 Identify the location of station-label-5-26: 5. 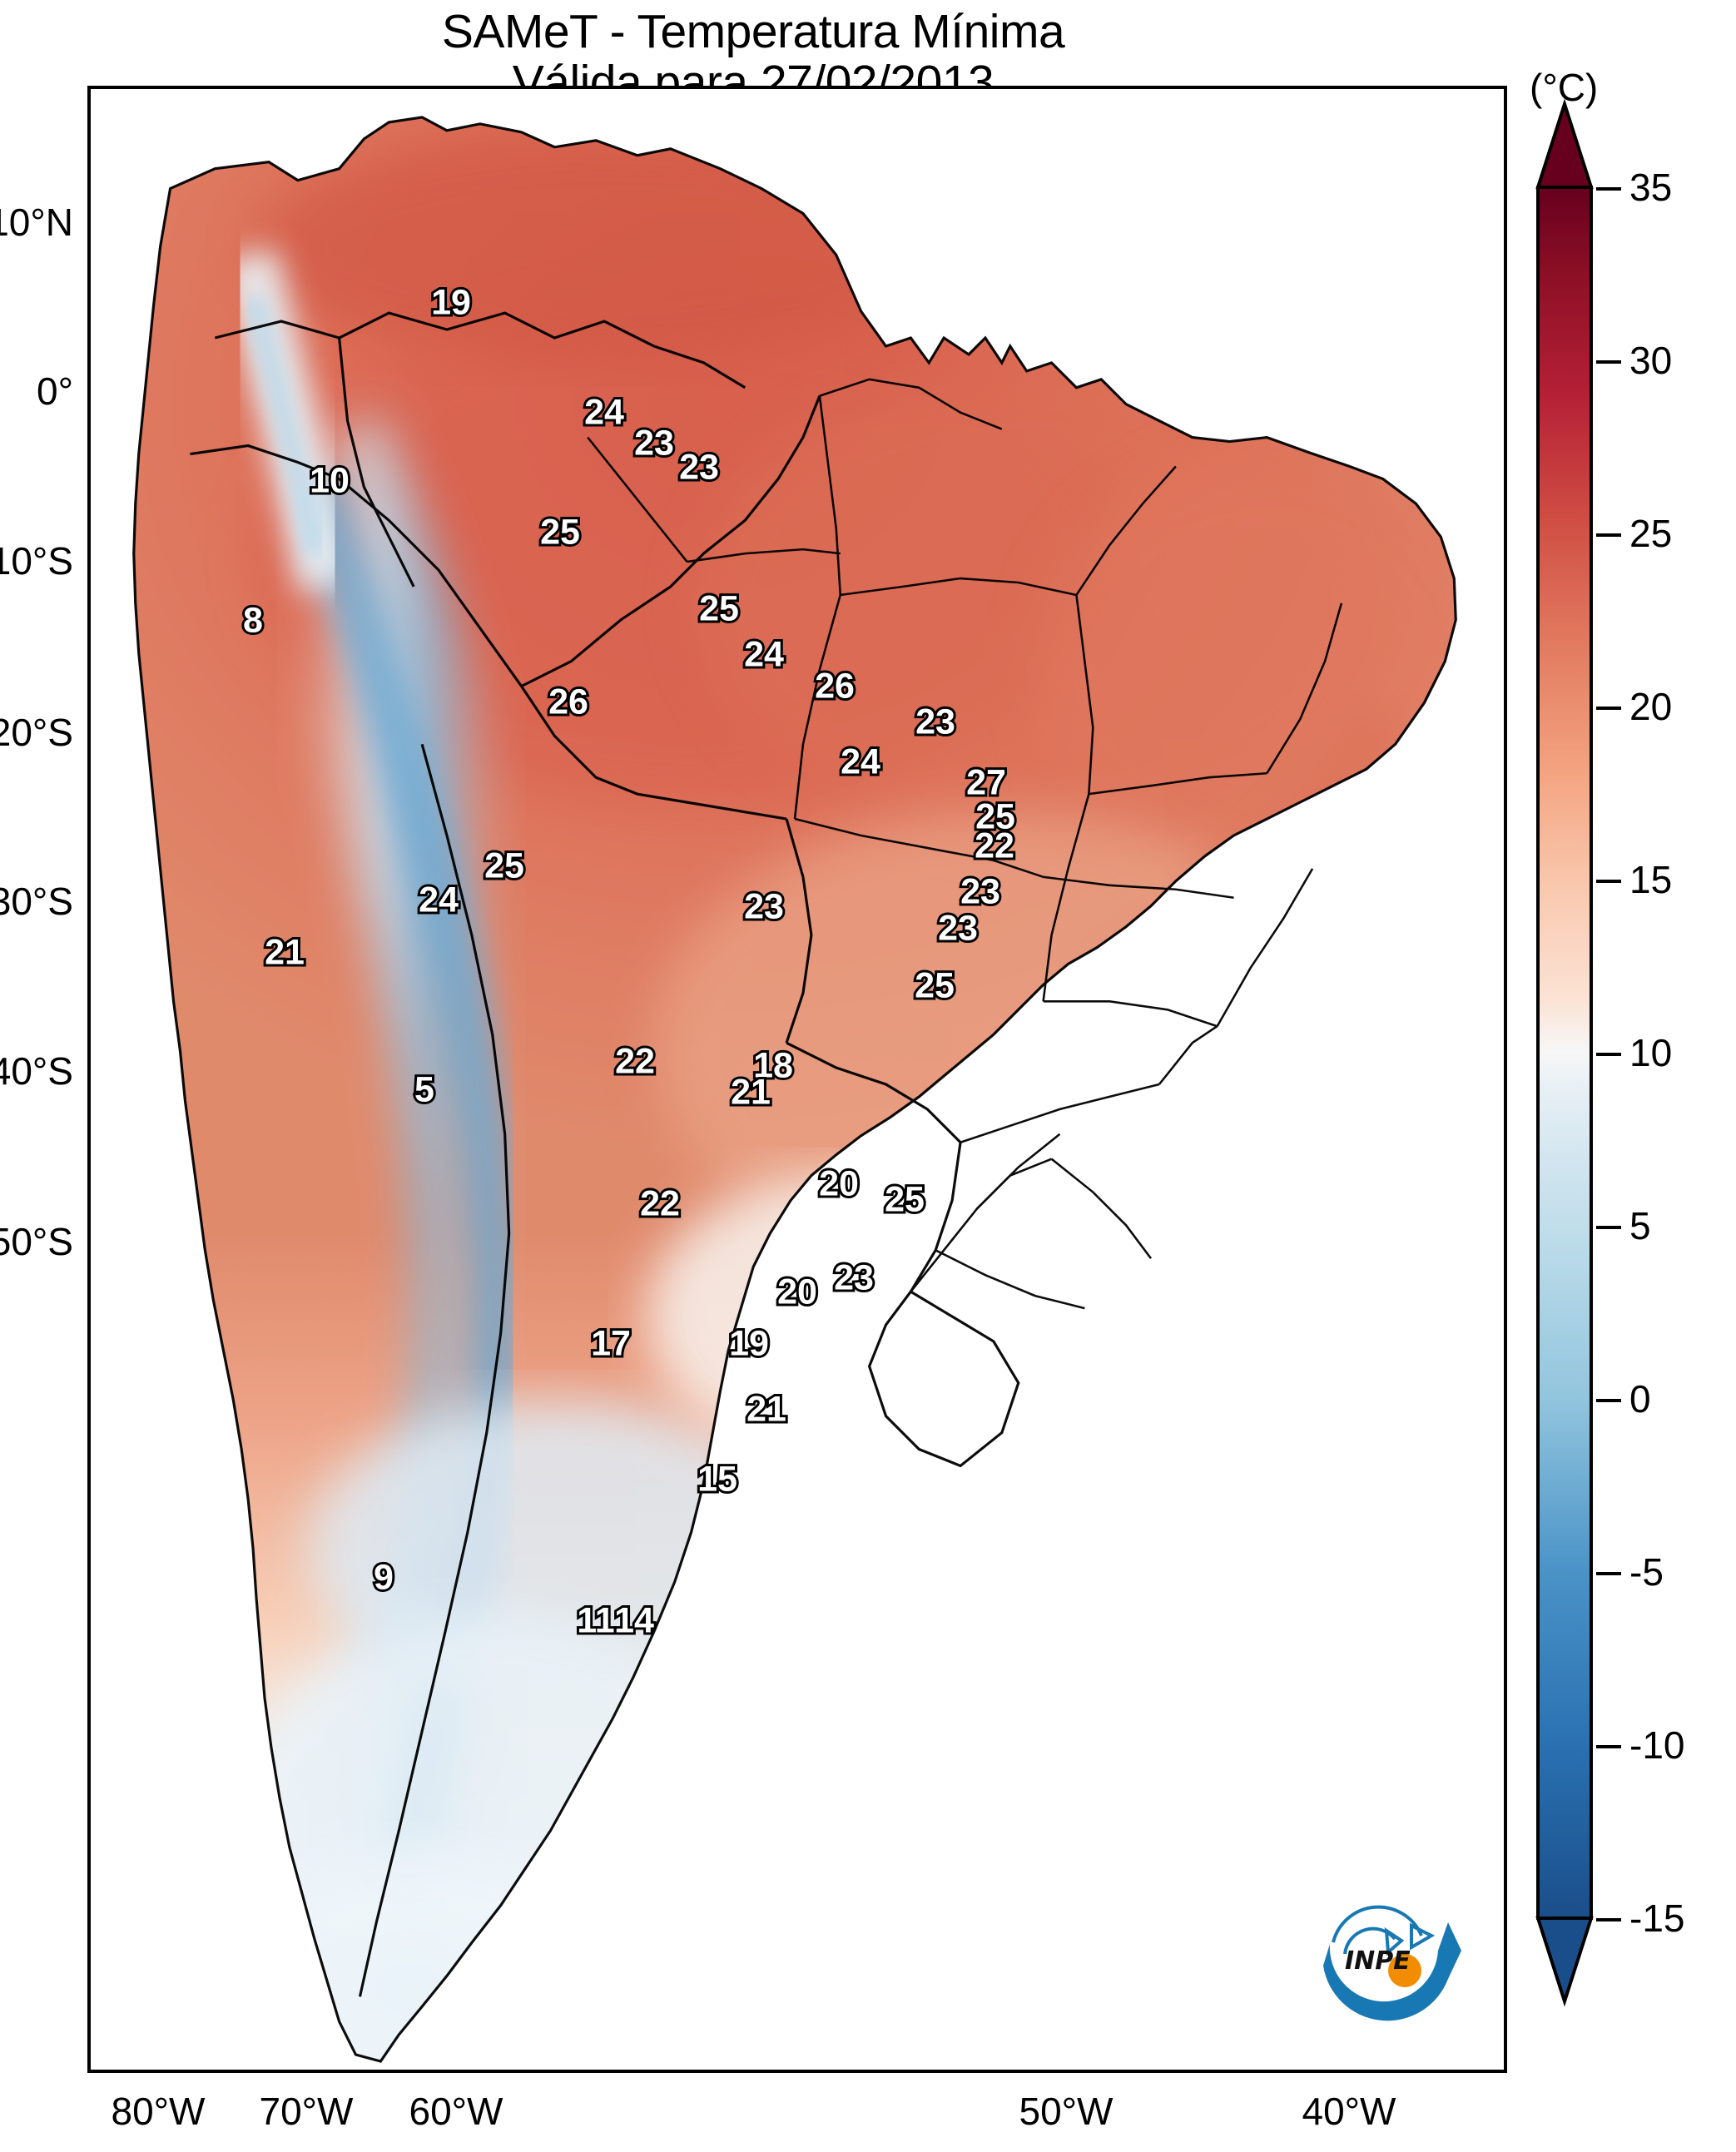
(425, 1089).